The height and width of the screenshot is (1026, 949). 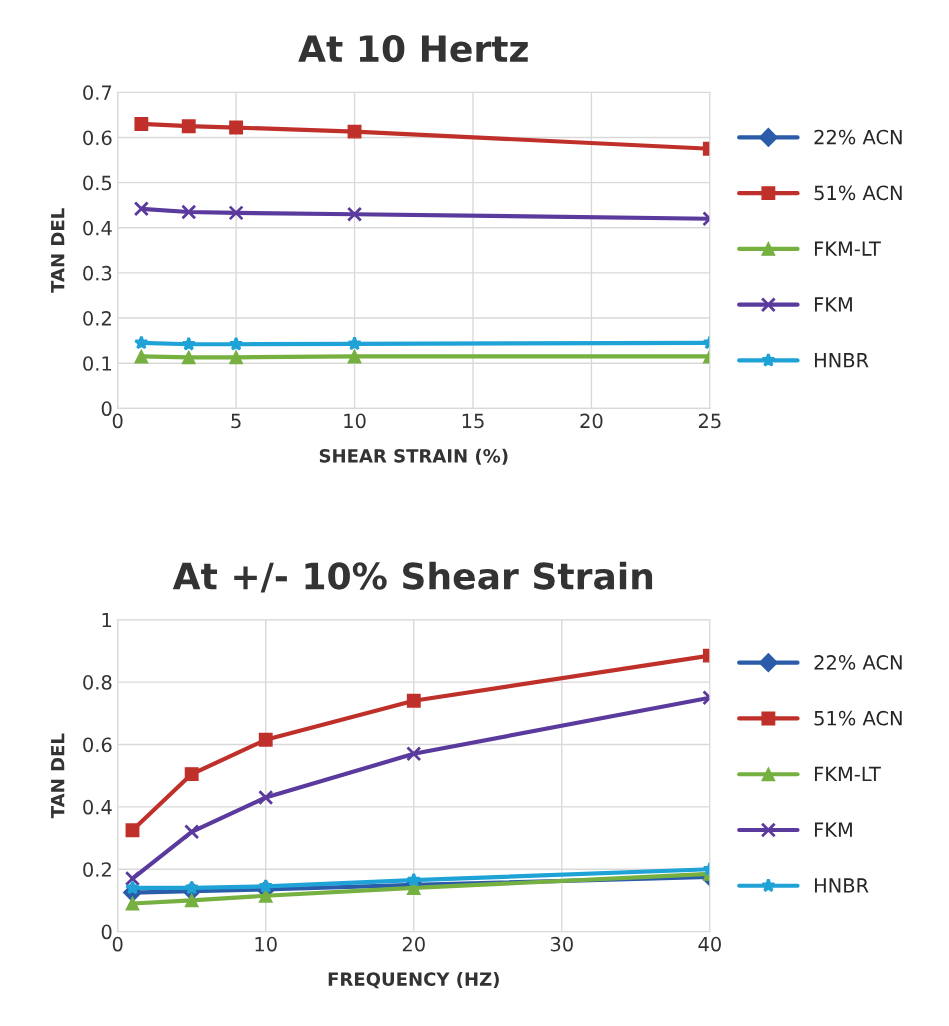 I want to click on x-tick-label: 5, so click(x=236, y=421).